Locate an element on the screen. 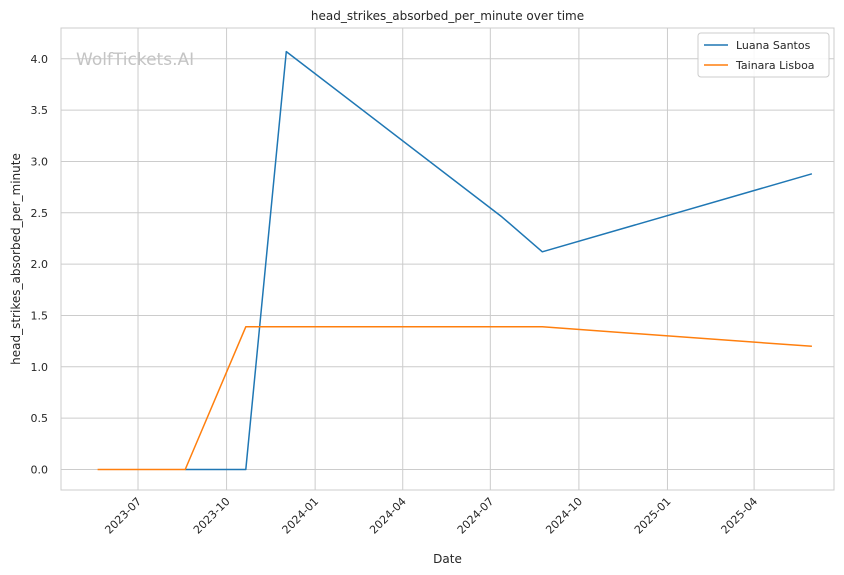  legend-label-2: Tainara Lisboa is located at coordinates (775, 65).